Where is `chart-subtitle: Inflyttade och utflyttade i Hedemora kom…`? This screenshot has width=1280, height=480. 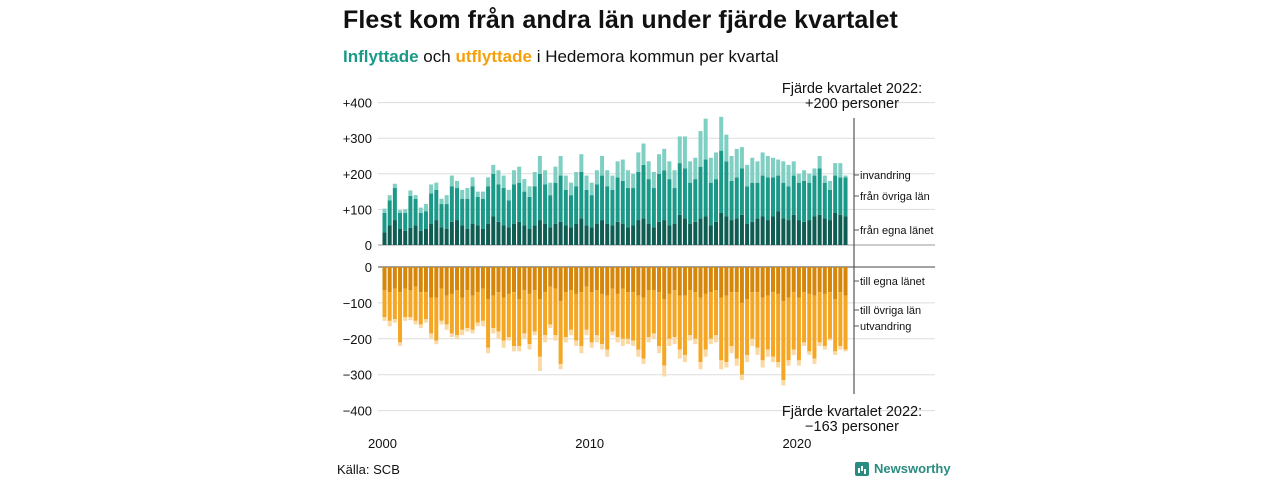
chart-subtitle: Inflyttade och utflyttade i Hedemora kom… is located at coordinates (561, 57).